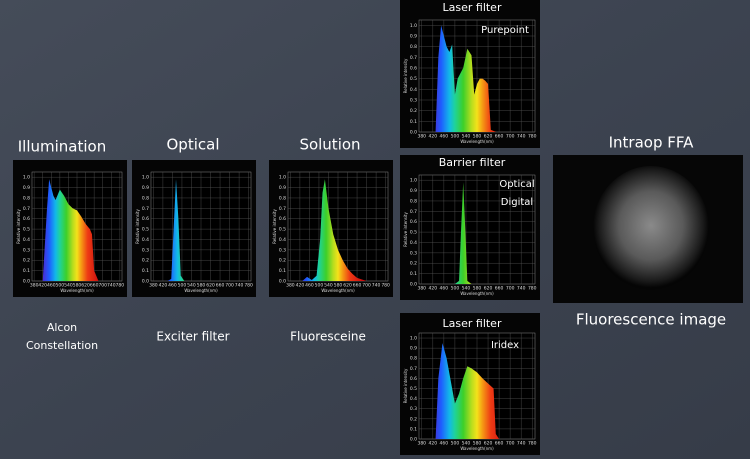 The width and height of the screenshot is (750, 459). What do you see at coordinates (62, 327) in the screenshot?
I see `caption: Alcon` at bounding box center [62, 327].